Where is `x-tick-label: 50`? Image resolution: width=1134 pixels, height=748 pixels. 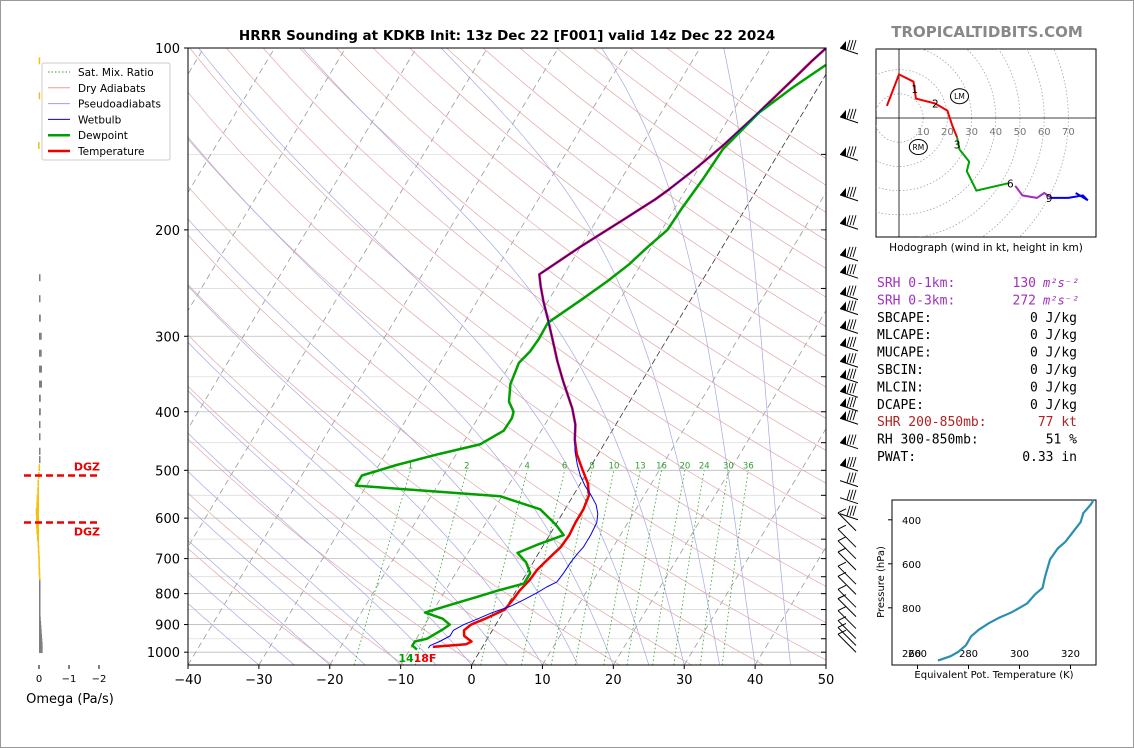 x-tick-label: 50 is located at coordinates (826, 680).